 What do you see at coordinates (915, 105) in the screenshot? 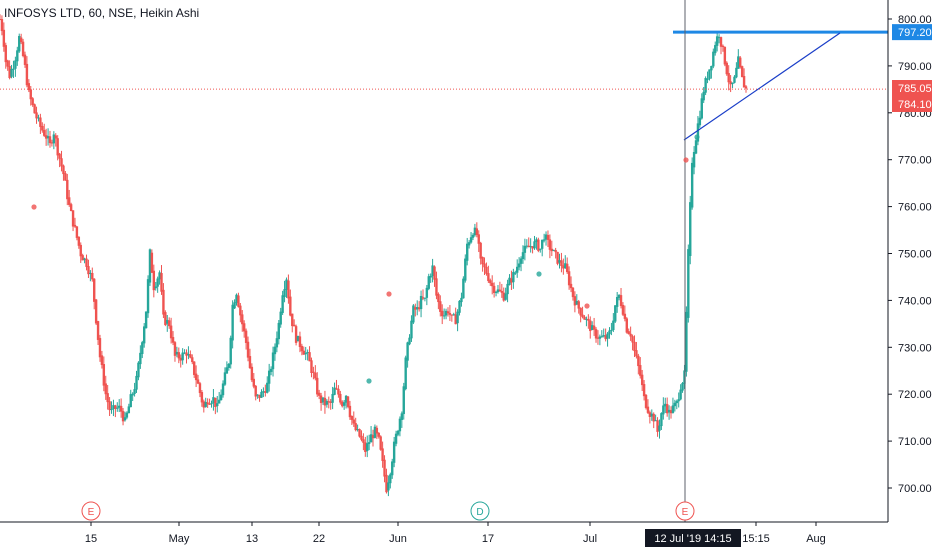
I see `price-tag-label: 784.10` at bounding box center [915, 105].